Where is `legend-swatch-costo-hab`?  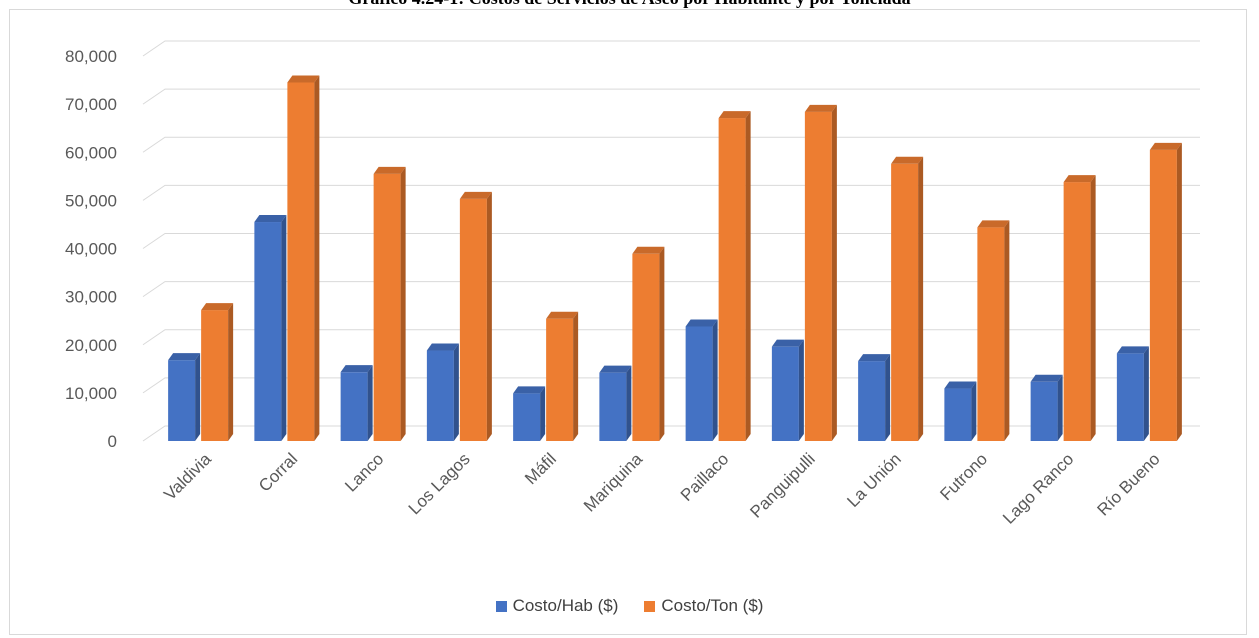 legend-swatch-costo-hab is located at coordinates (501, 606).